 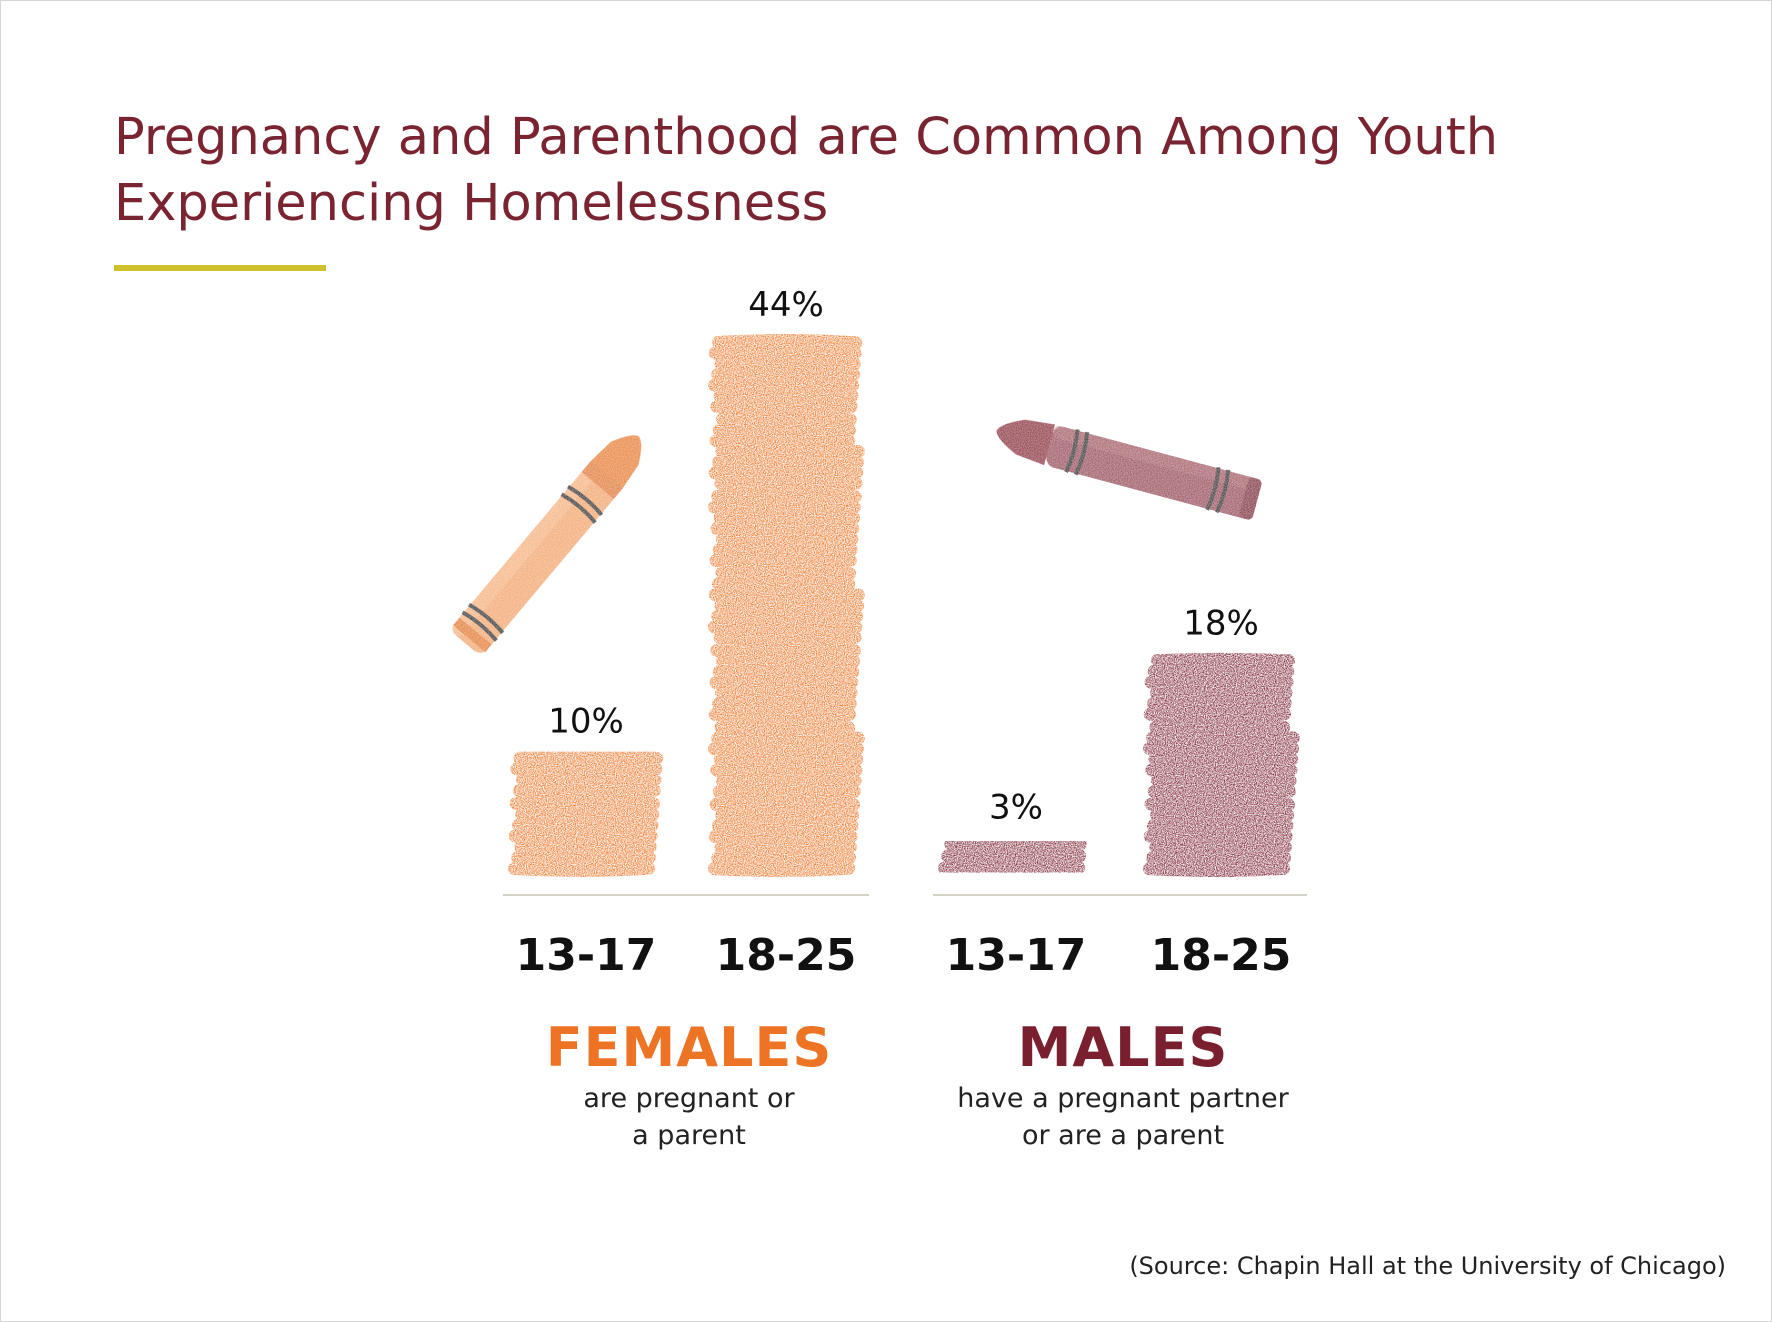 I want to click on females-description-line-2: a parent, so click(x=689, y=1135).